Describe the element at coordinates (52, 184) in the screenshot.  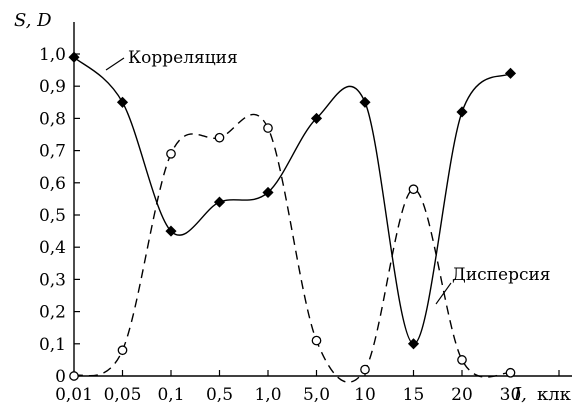
I see `y-tick-label: 0,6` at that location.